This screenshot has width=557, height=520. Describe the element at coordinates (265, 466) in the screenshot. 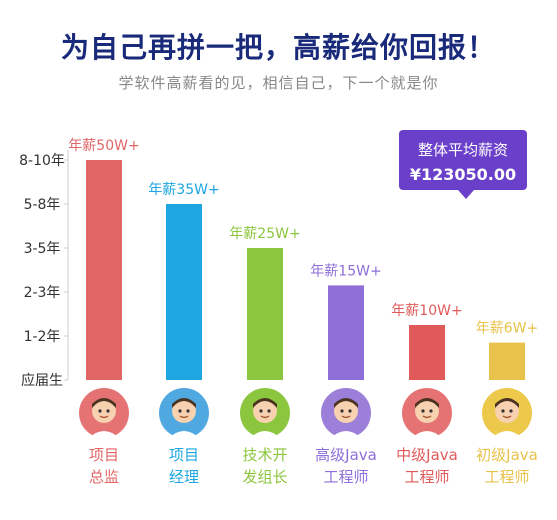

I see `category-label-3: 技术开 发组长` at that location.